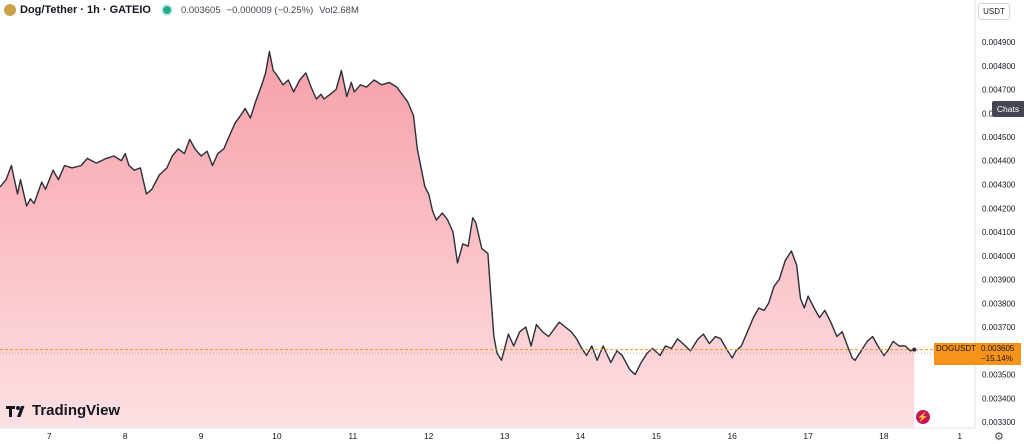  Describe the element at coordinates (999, 437) in the screenshot. I see `settings-gear-icon: ⚙` at that location.